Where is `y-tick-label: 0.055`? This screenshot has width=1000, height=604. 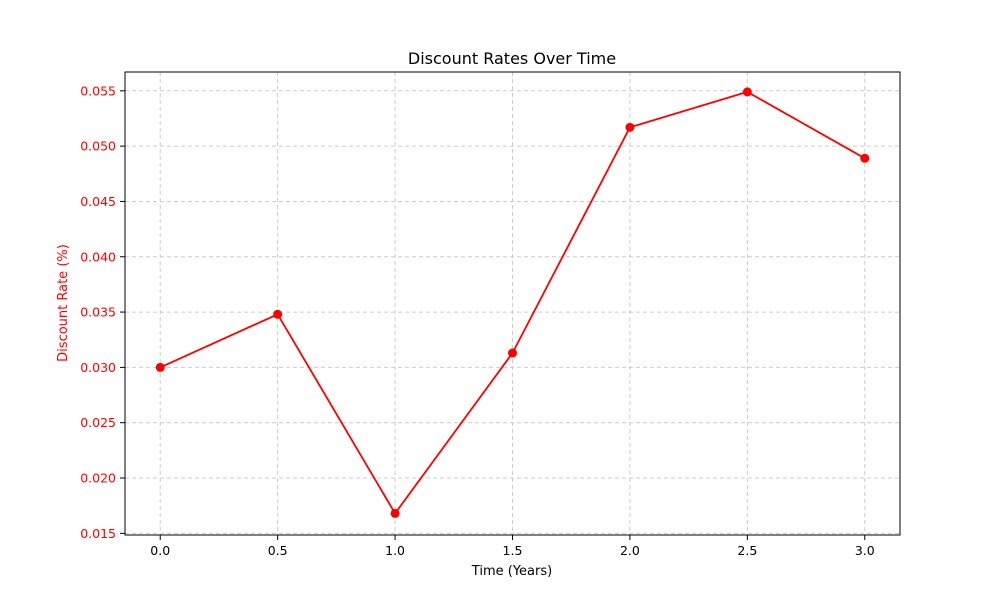
y-tick-label: 0.055 is located at coordinates (98, 90).